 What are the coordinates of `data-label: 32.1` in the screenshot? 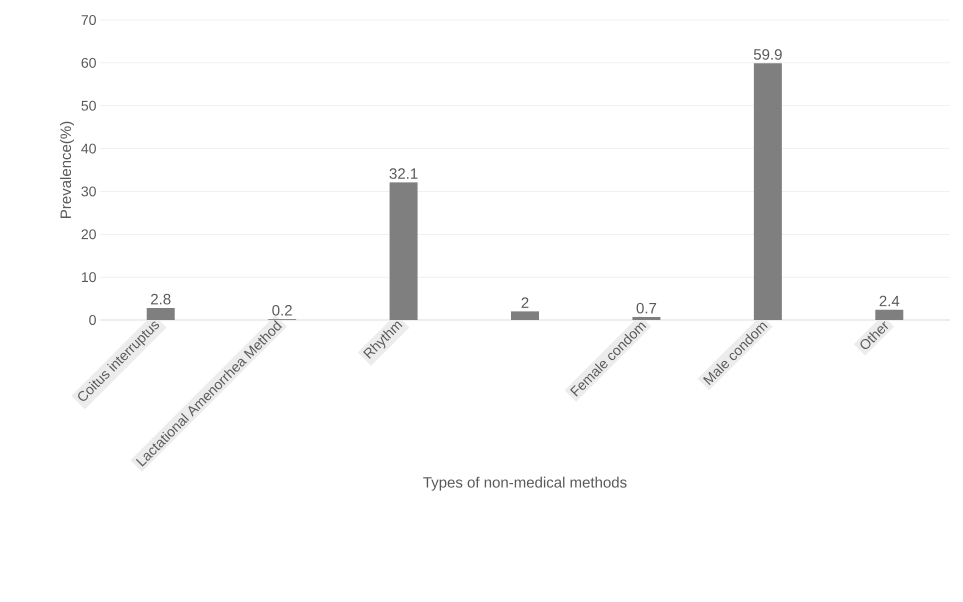 It's located at (404, 173).